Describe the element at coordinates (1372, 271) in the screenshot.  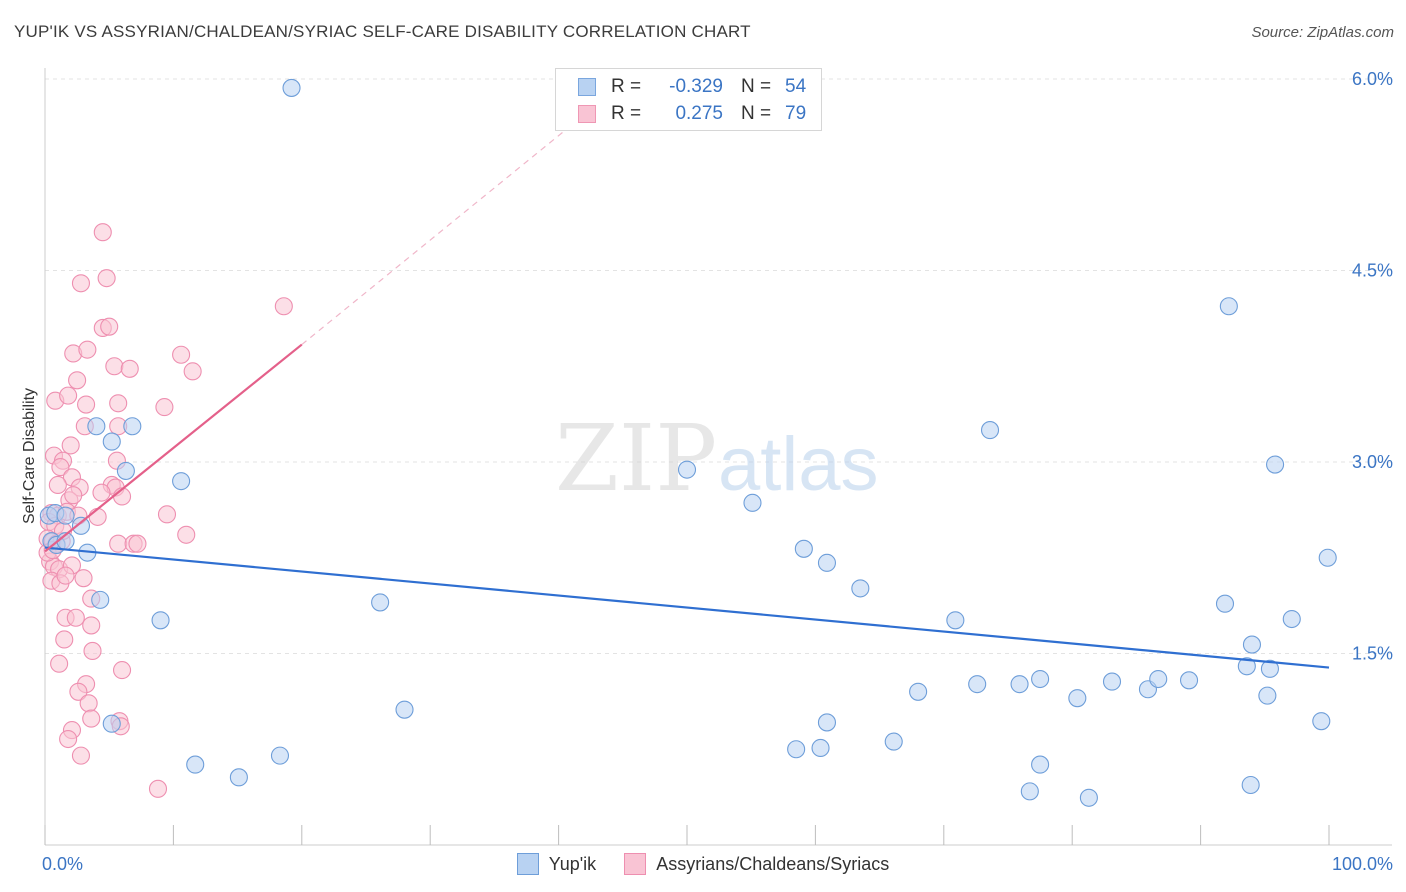
I see `y-tick-label: 4.5%` at that location.